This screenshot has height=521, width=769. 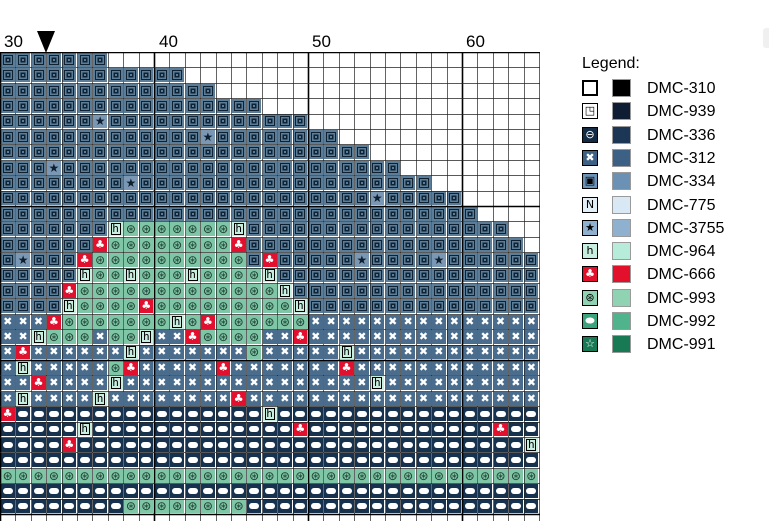 I want to click on legend-item: DMC-310, so click(x=672, y=88).